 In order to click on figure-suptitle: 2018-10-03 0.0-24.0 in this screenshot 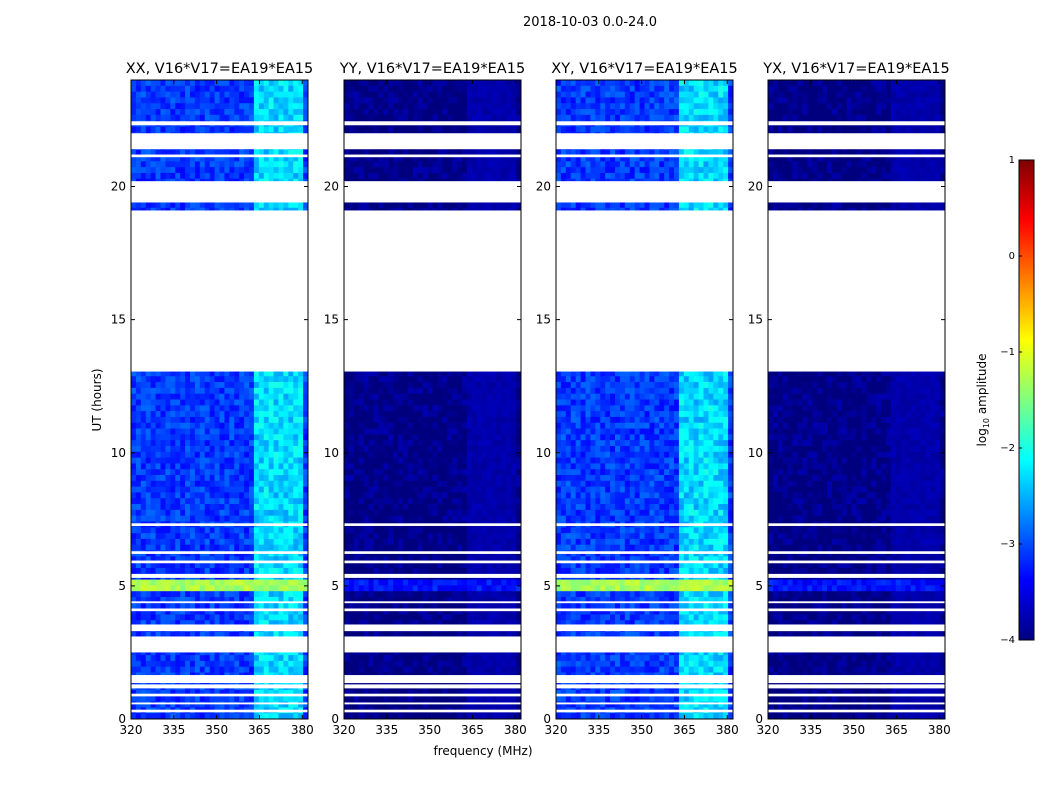, I will do `click(590, 22)`.